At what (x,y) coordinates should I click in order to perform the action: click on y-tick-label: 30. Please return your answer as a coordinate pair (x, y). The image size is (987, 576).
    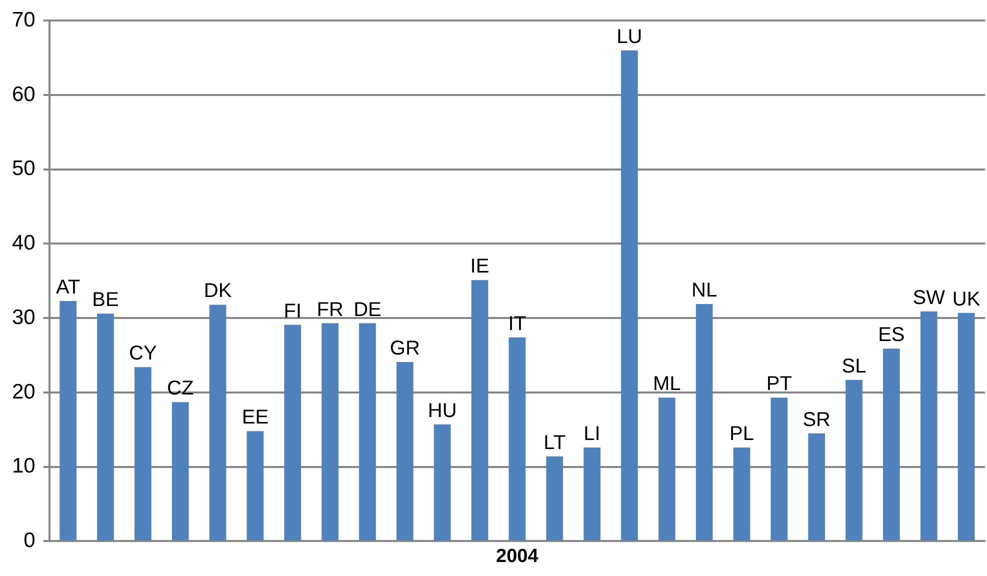
    Looking at the image, I should click on (24, 317).